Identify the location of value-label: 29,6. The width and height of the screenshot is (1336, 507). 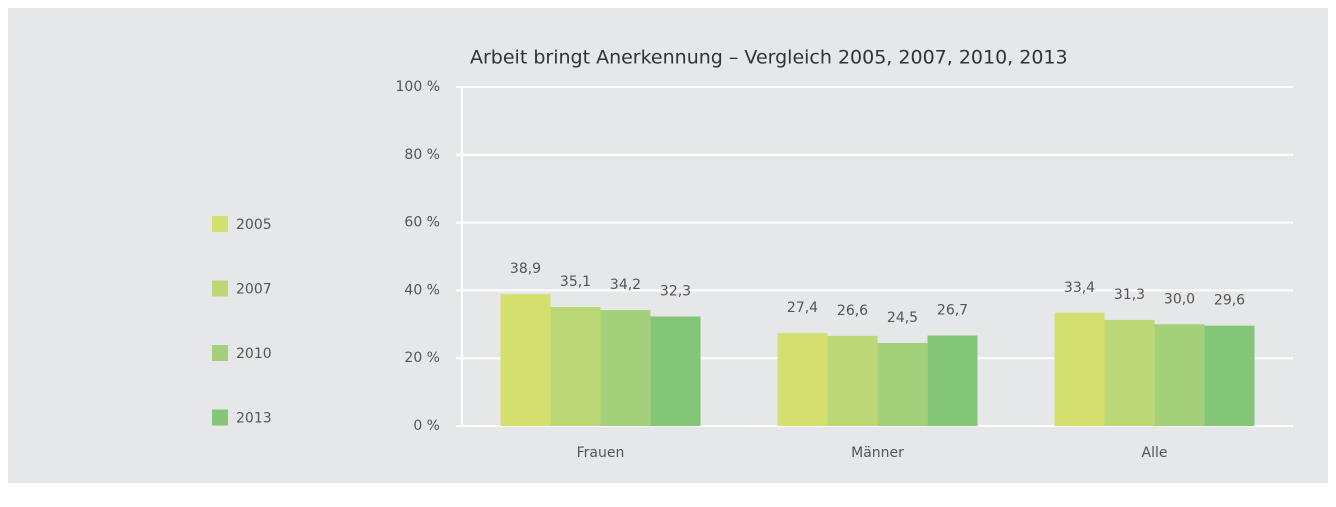
(1229, 301).